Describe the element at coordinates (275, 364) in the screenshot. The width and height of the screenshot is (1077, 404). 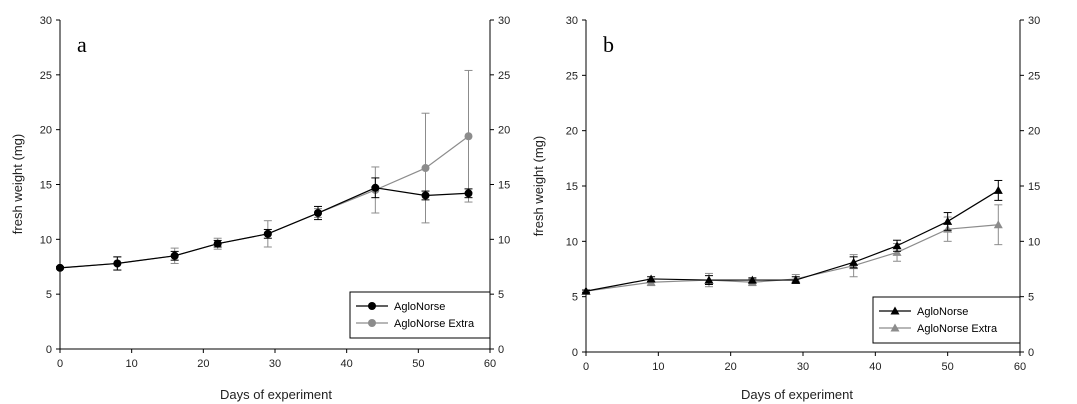
I see `panel-a-x-tick-label: 30` at that location.